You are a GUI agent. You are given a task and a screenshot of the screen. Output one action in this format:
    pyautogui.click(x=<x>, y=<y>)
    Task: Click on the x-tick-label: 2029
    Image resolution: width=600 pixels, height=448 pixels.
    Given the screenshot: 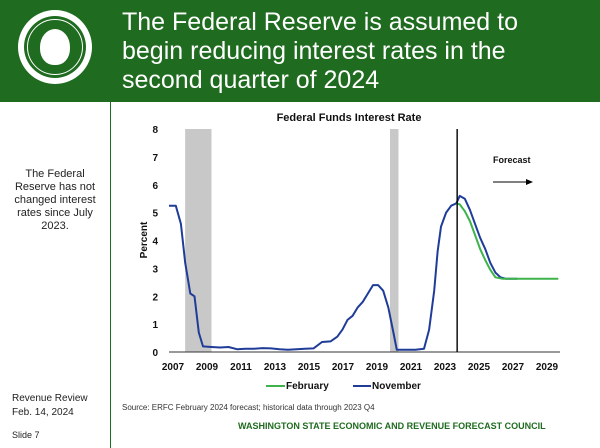 What is the action you would take?
    pyautogui.click(x=547, y=367)
    